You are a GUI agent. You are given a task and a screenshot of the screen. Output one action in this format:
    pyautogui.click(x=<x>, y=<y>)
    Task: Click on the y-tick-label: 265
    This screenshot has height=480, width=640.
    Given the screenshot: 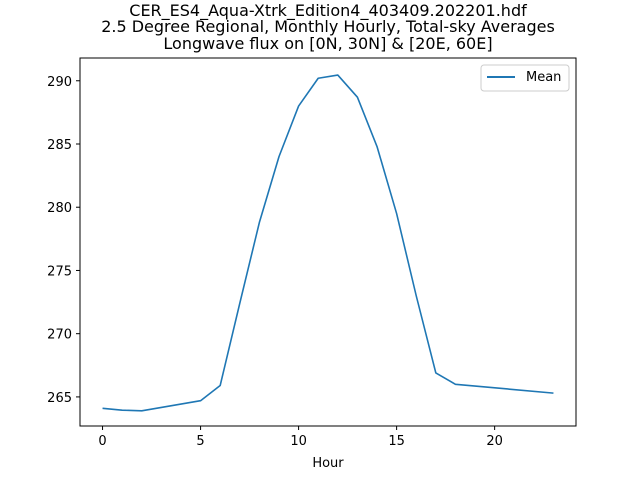 What is the action you would take?
    pyautogui.click(x=59, y=398)
    